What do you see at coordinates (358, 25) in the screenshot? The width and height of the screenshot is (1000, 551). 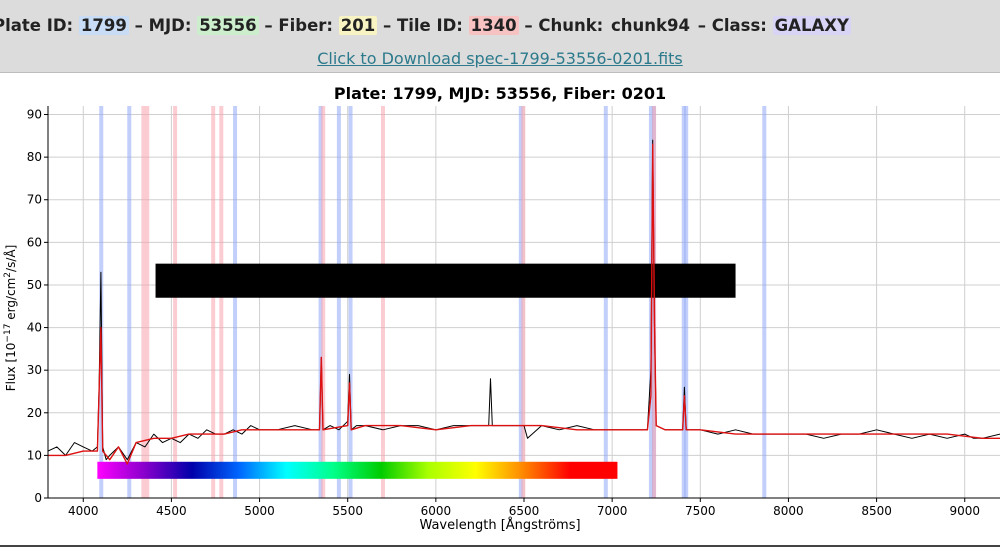 I see `fiber-value: 201` at bounding box center [358, 25].